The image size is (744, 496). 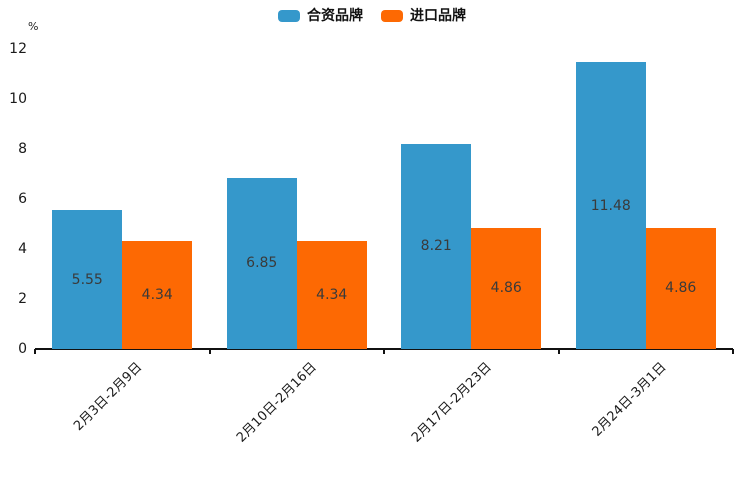 I want to click on bar-value-label: 6.85, so click(x=262, y=263).